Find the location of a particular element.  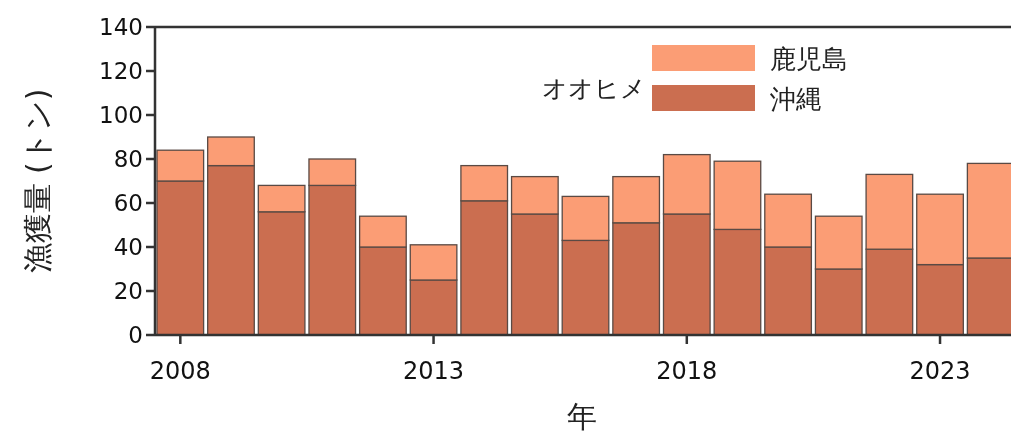

y-axis-title: 漁獲量 (トン) is located at coordinates (37, 181).